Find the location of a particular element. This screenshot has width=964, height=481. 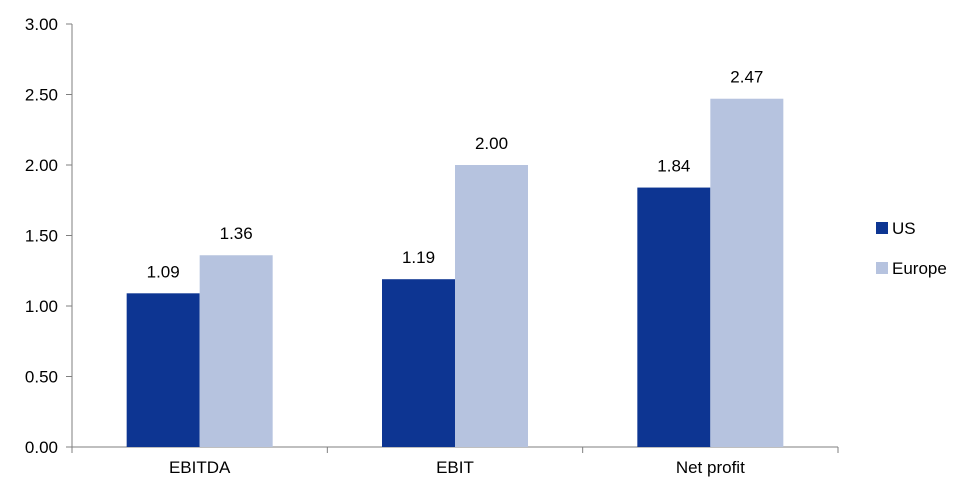

y-axis-ticks: 0.00 0.50 1.00 1.50 2.00 2.50 3.00 is located at coordinates (48, 236).